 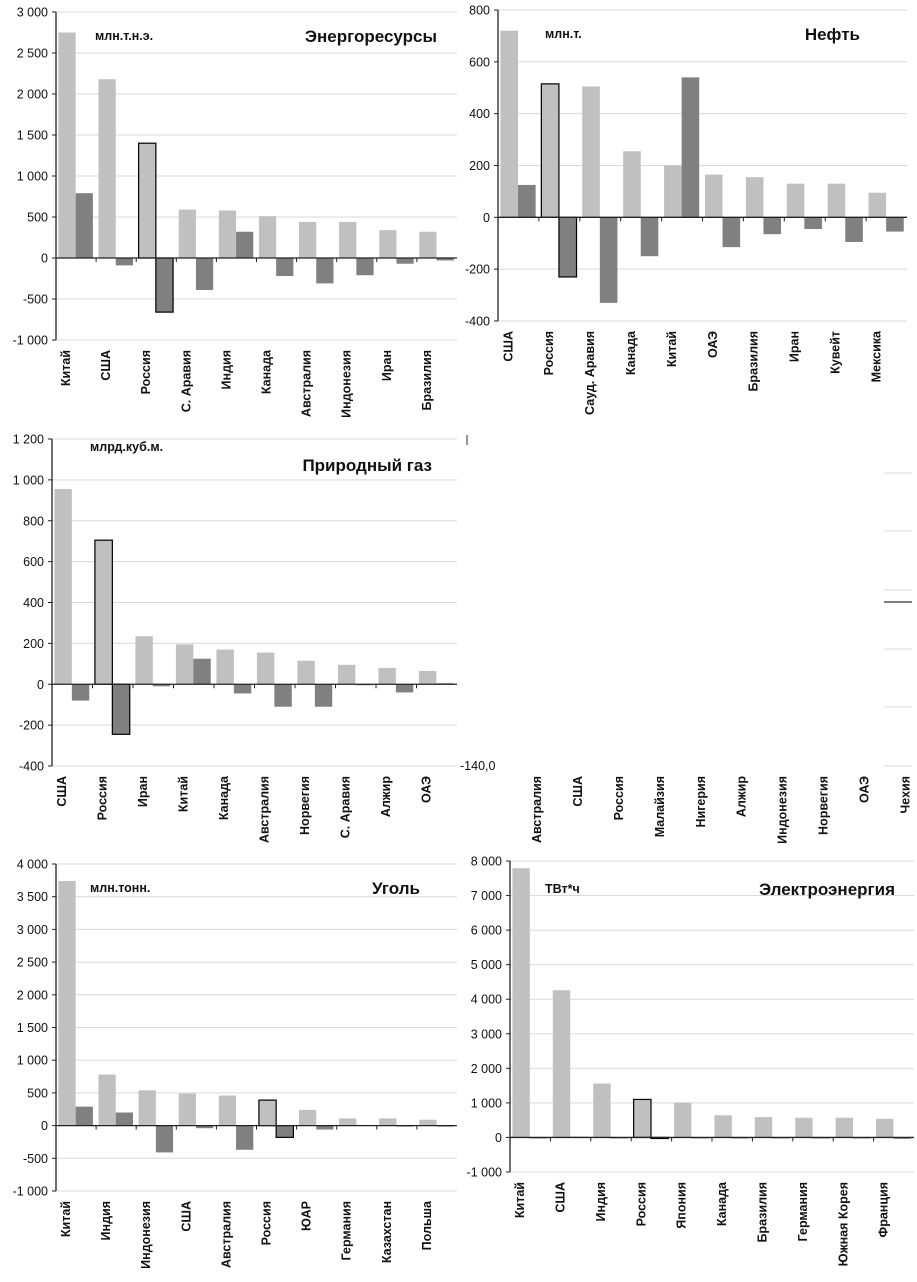 I want to click on x-tick-label: Франция, so click(x=884, y=1209).